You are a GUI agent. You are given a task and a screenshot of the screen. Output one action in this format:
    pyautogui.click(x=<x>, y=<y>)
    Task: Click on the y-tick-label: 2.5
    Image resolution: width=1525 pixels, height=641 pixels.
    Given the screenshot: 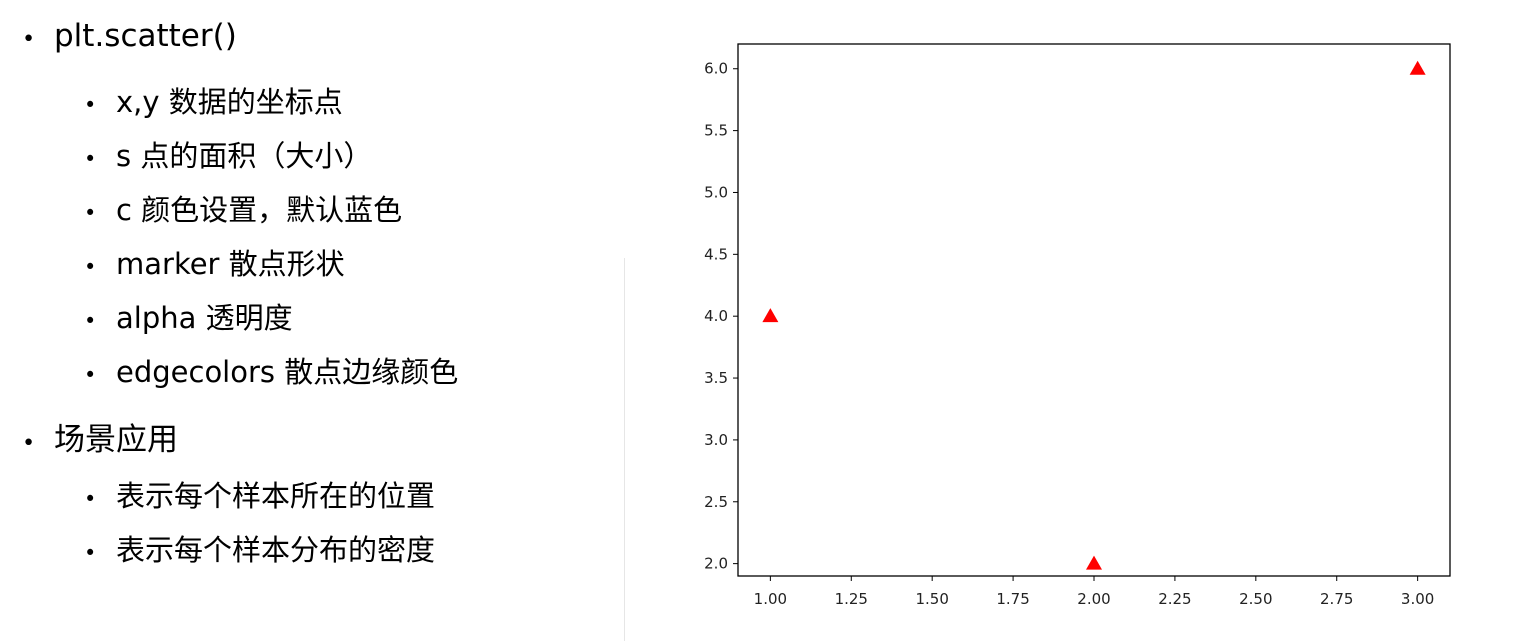 What is the action you would take?
    pyautogui.click(x=716, y=502)
    